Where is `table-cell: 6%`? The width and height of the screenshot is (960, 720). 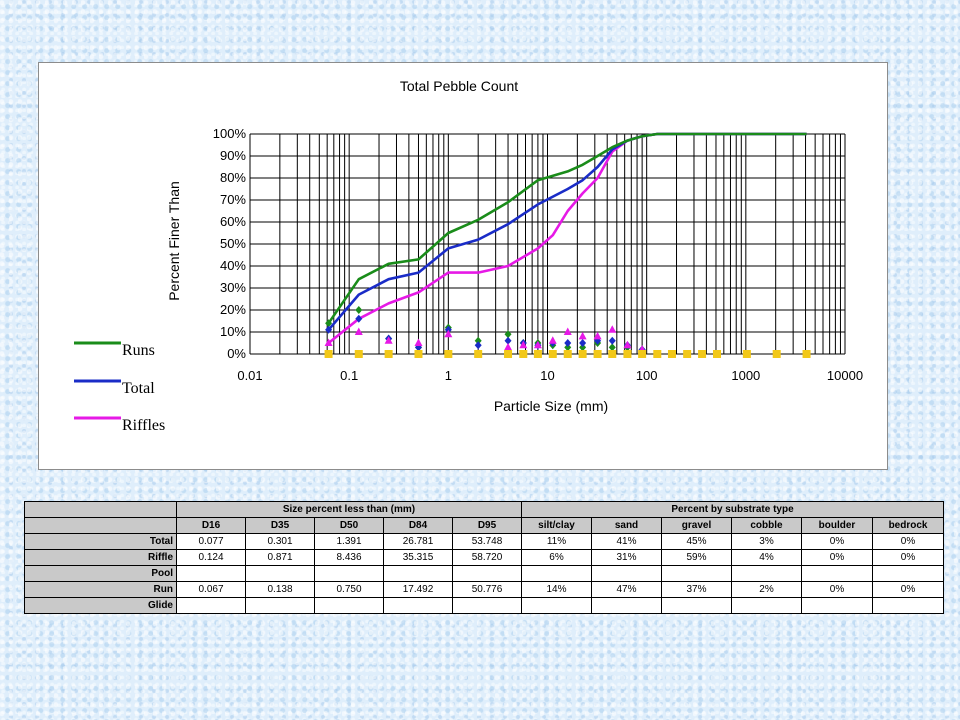 table-cell: 6% is located at coordinates (556, 557).